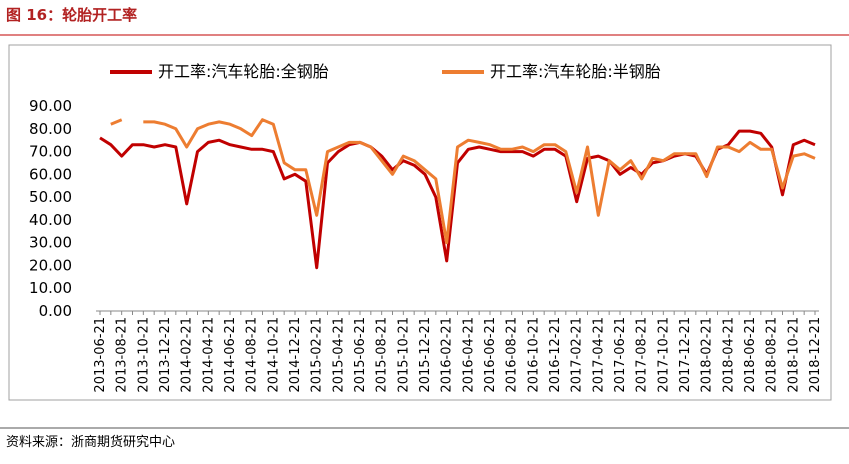 This screenshot has height=464, width=849. Describe the element at coordinates (555, 355) in the screenshot. I see `x-tick-label: 2016-12-21` at that location.